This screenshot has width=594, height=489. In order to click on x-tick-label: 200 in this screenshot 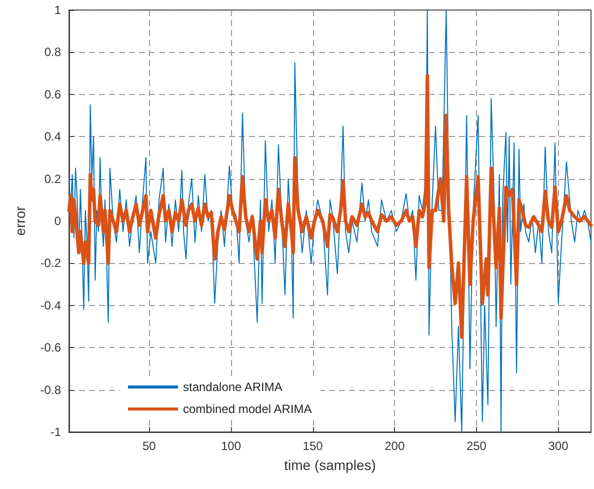, I will do `click(394, 446)`.